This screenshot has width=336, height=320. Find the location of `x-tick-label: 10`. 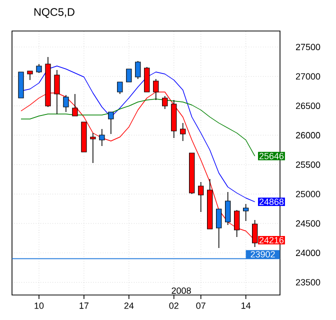

x-tick-label: 10 is located at coordinates (39, 305).